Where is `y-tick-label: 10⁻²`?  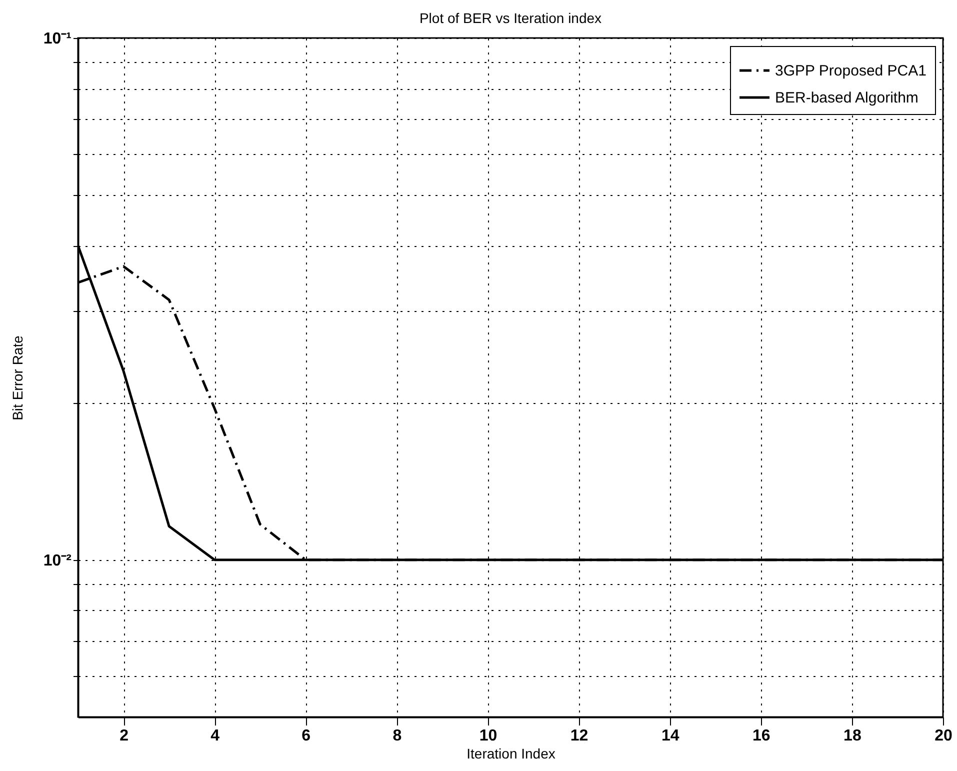 y-tick-label: 10⁻² is located at coordinates (57, 561).